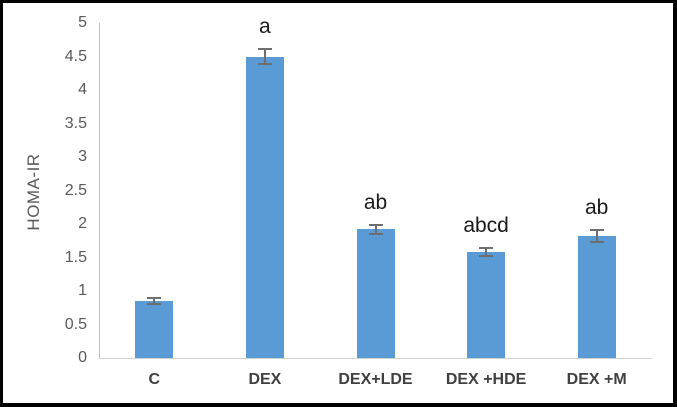  I want to click on bar-DEX +M, so click(596, 297).